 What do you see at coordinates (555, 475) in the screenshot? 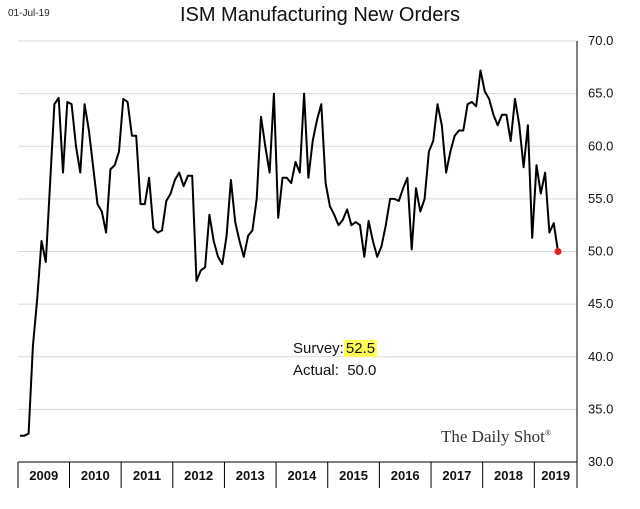
I see `x-tick-label: 2019` at bounding box center [555, 475].